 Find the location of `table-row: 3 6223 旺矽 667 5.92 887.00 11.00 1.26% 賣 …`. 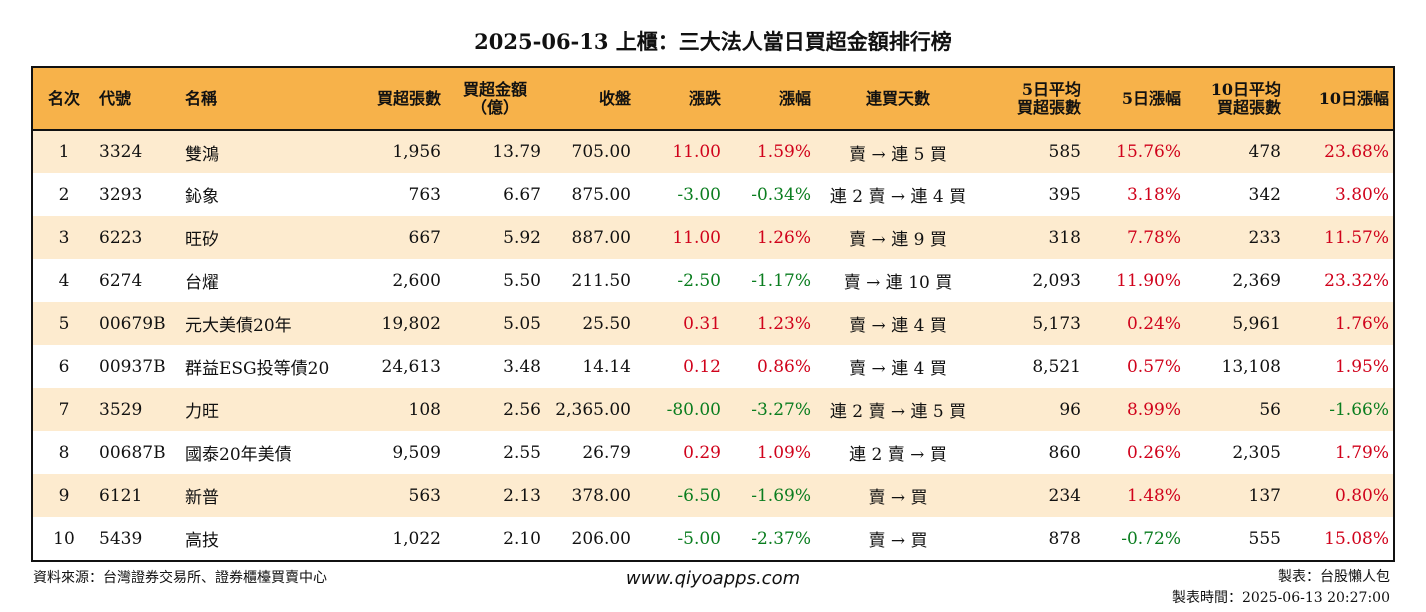

table-row: 3 6223 旺矽 667 5.92 887.00 11.00 1.26% 賣 … is located at coordinates (713, 237).